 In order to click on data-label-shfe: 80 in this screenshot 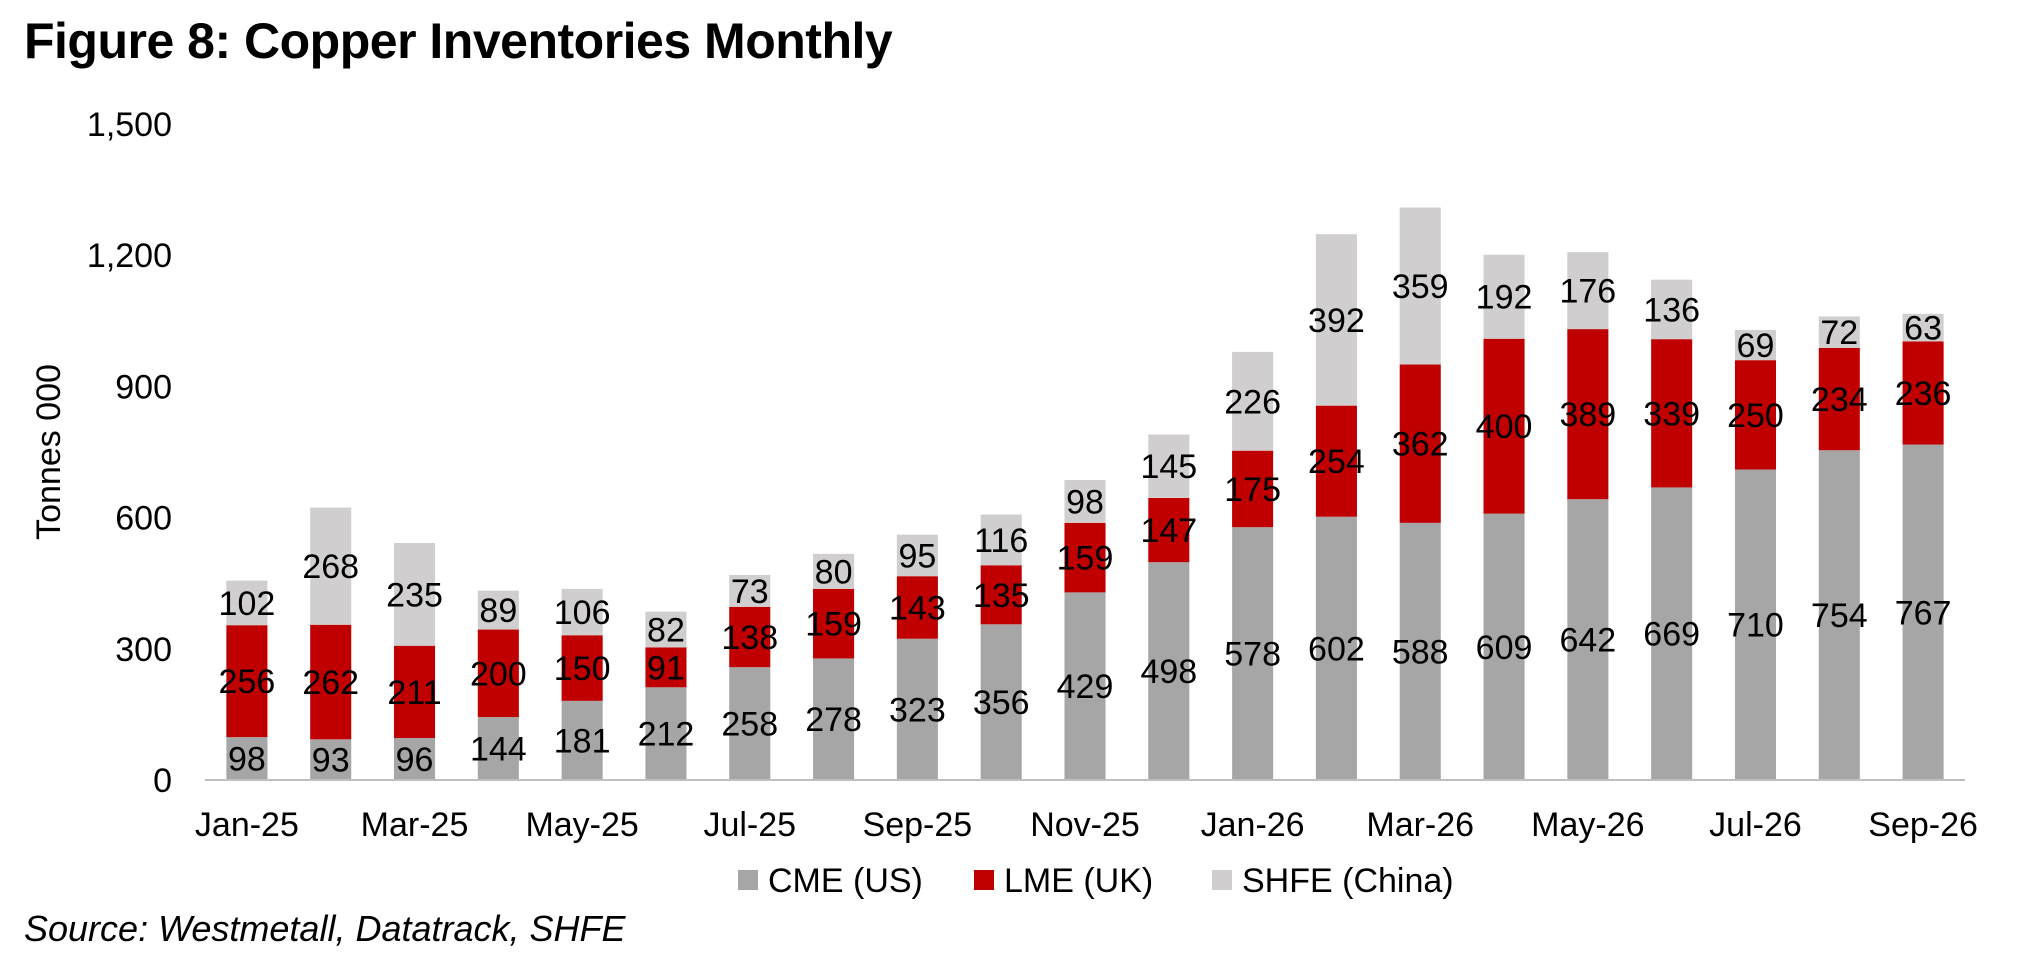, I will do `click(834, 572)`.